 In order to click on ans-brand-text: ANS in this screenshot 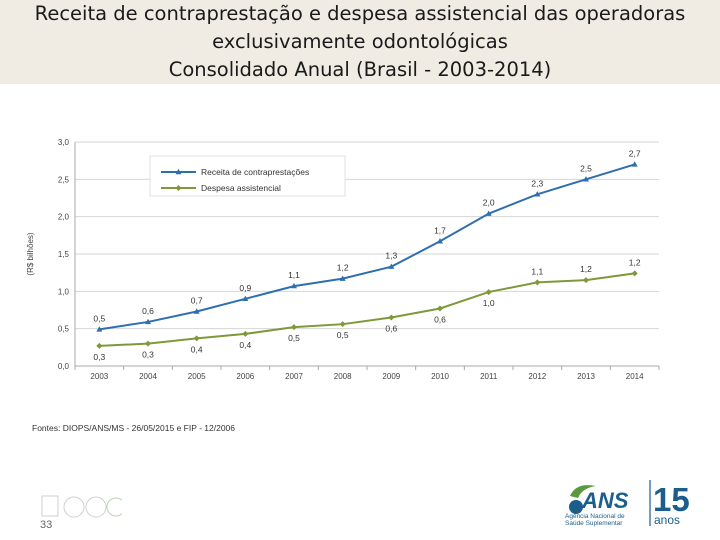, I will do `click(605, 500)`.